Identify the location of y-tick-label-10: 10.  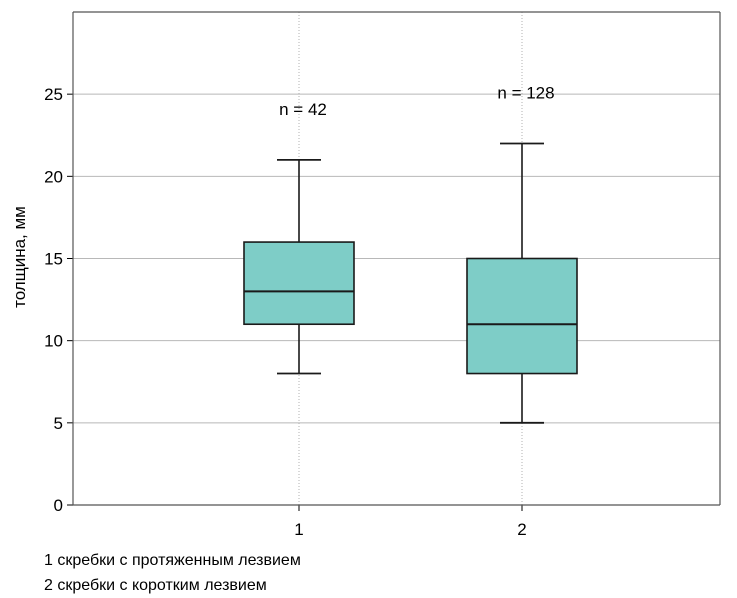
(53, 341).